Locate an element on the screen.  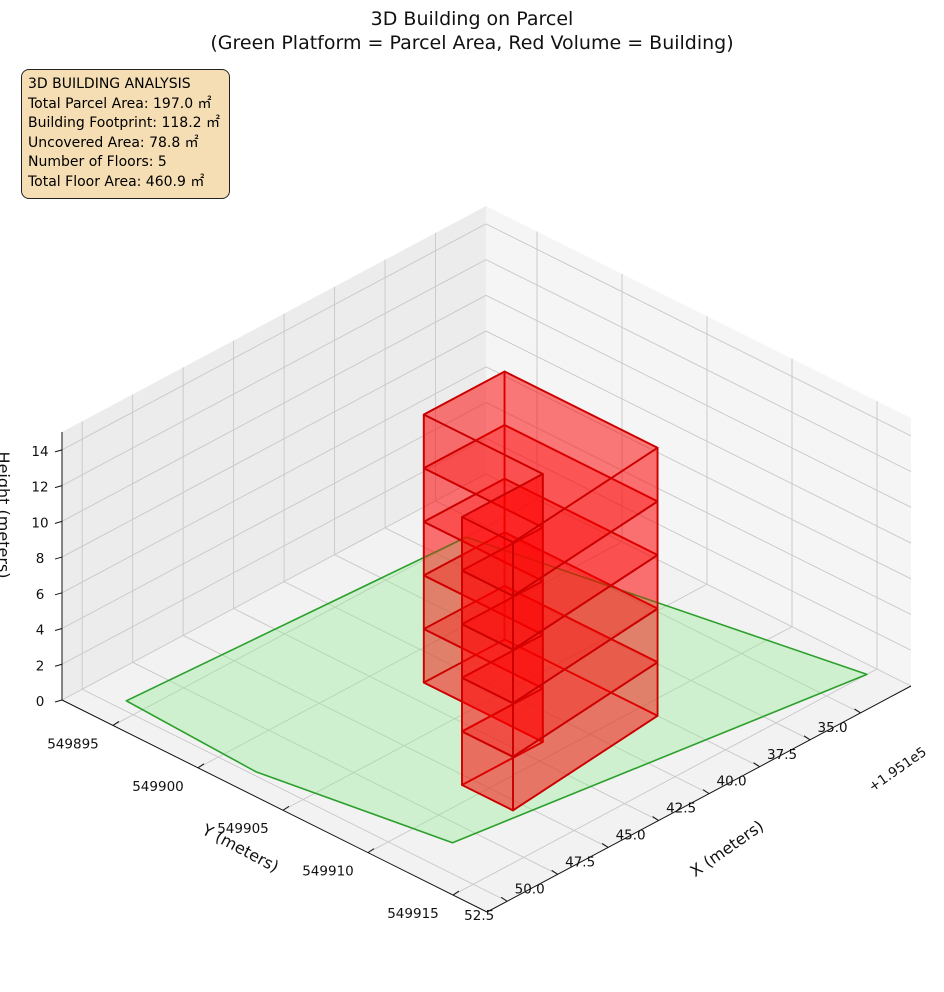
x-offset-label: +1.951e5 is located at coordinates (898, 769).